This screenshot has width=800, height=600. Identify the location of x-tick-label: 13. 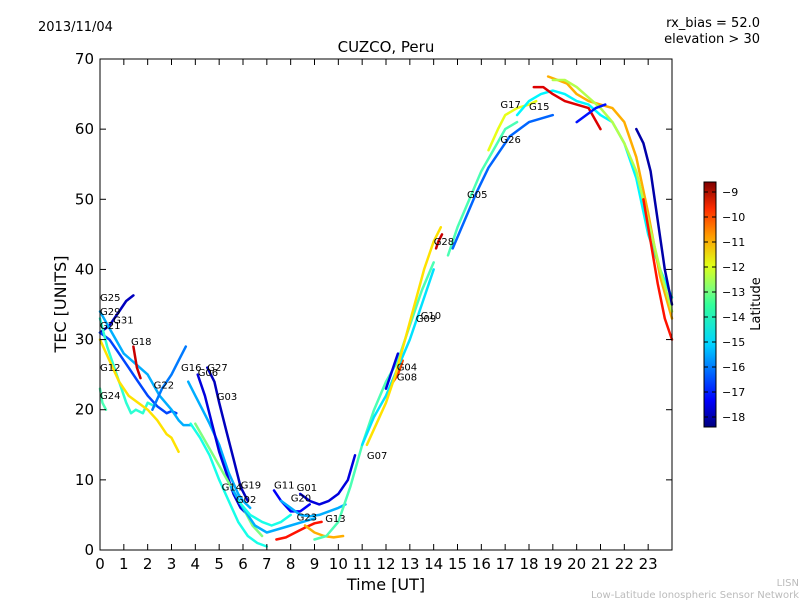
(409, 564).